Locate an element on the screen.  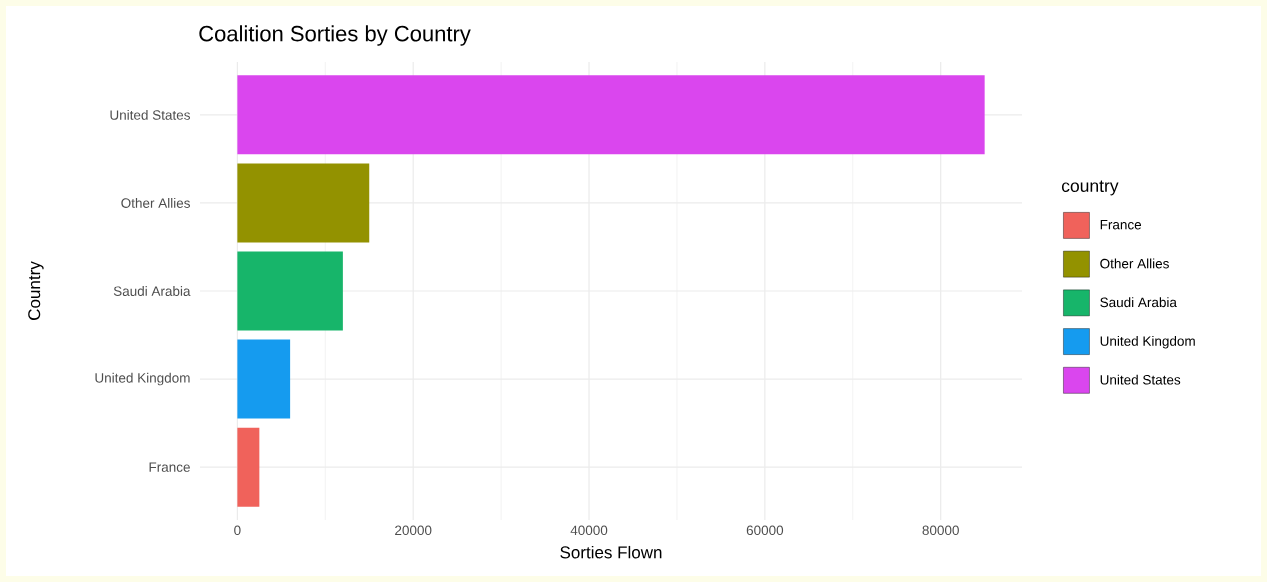
legend-label: Other Allies is located at coordinates (1134, 263).